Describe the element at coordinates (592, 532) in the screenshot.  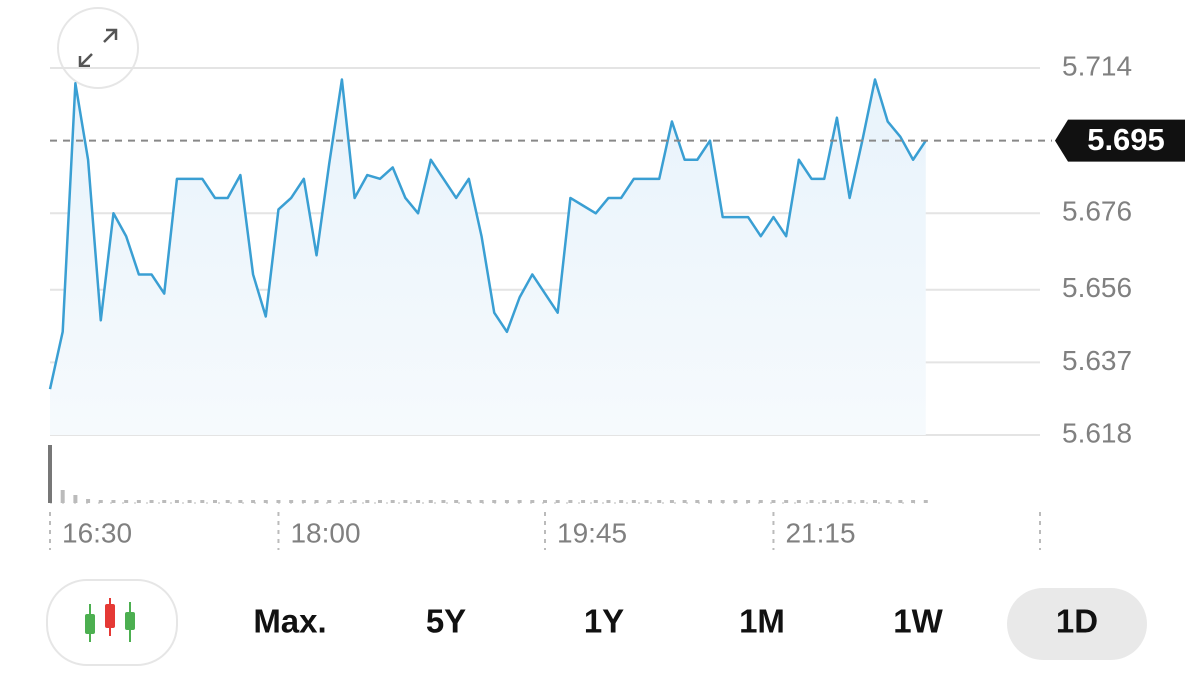
I see `x-tick-label: 19:45` at that location.